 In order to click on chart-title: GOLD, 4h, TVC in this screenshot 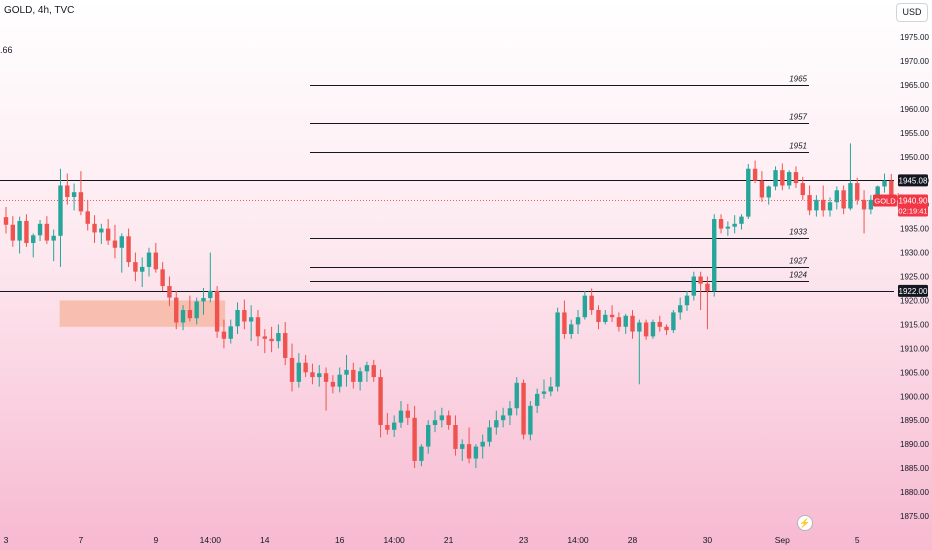, I will do `click(39, 10)`.